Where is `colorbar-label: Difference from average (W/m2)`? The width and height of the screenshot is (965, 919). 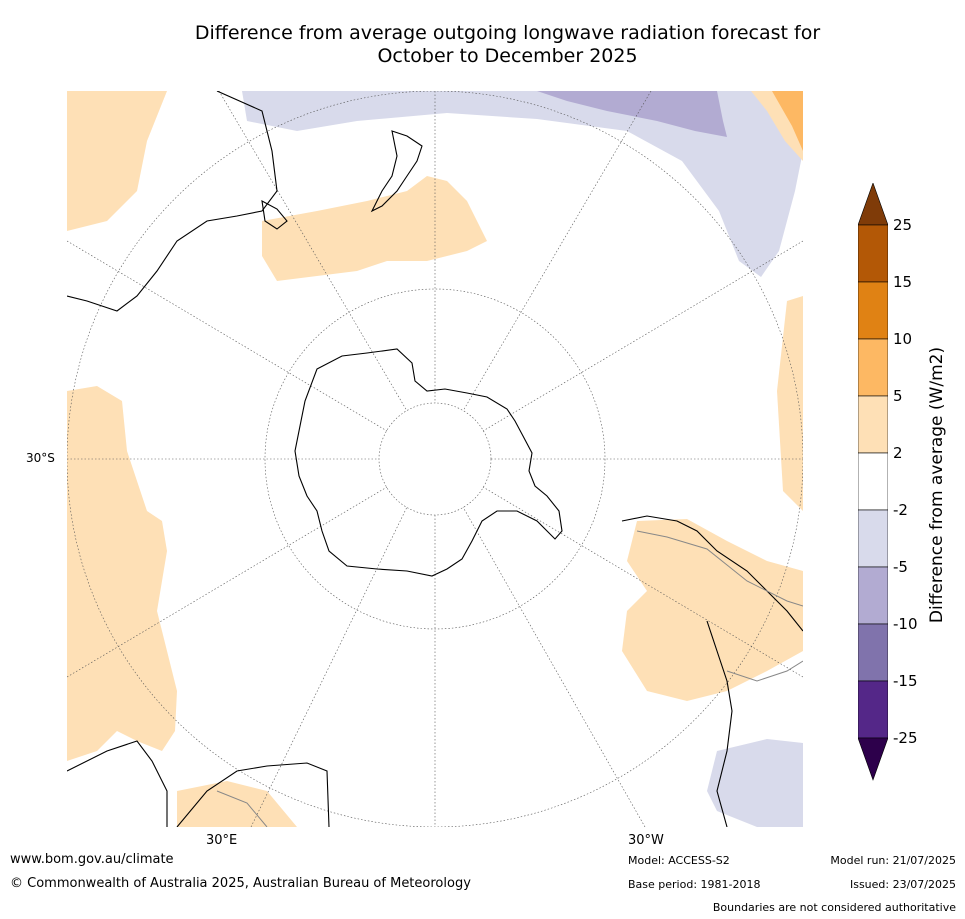
colorbar-label: Difference from average (W/m2) is located at coordinates (937, 485).